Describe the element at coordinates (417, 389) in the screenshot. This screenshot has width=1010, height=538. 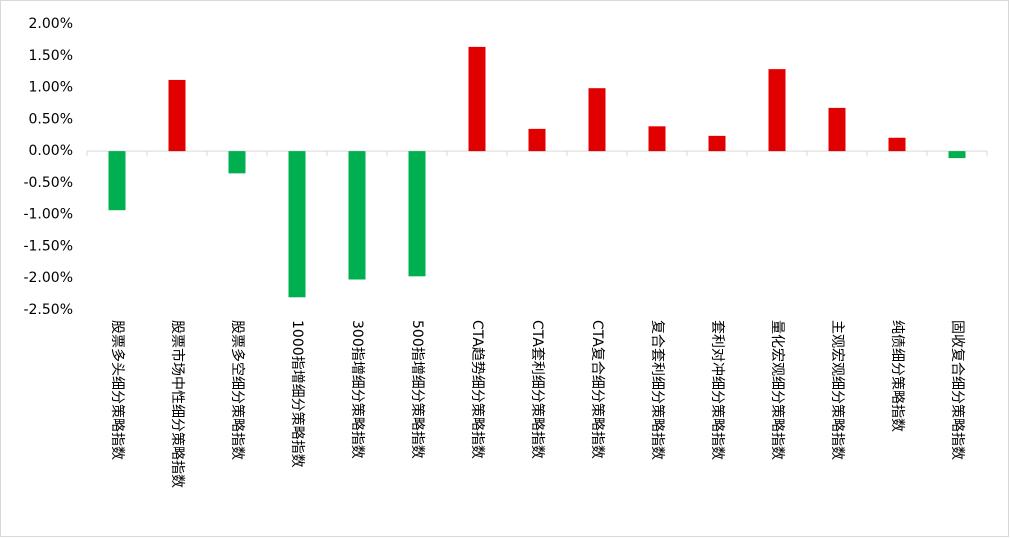
I see `x-tick-label: 500指增细分策略指数` at that location.